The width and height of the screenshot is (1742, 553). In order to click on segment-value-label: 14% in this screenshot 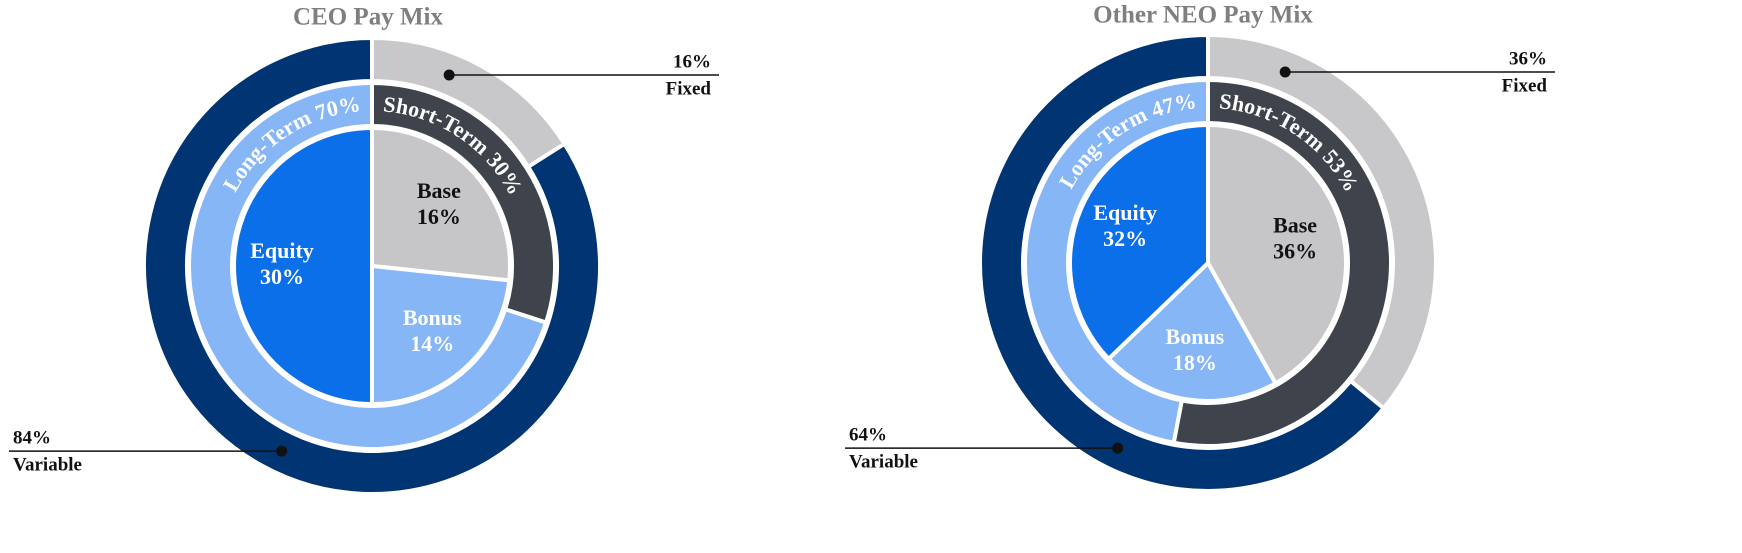, I will do `click(432, 343)`.